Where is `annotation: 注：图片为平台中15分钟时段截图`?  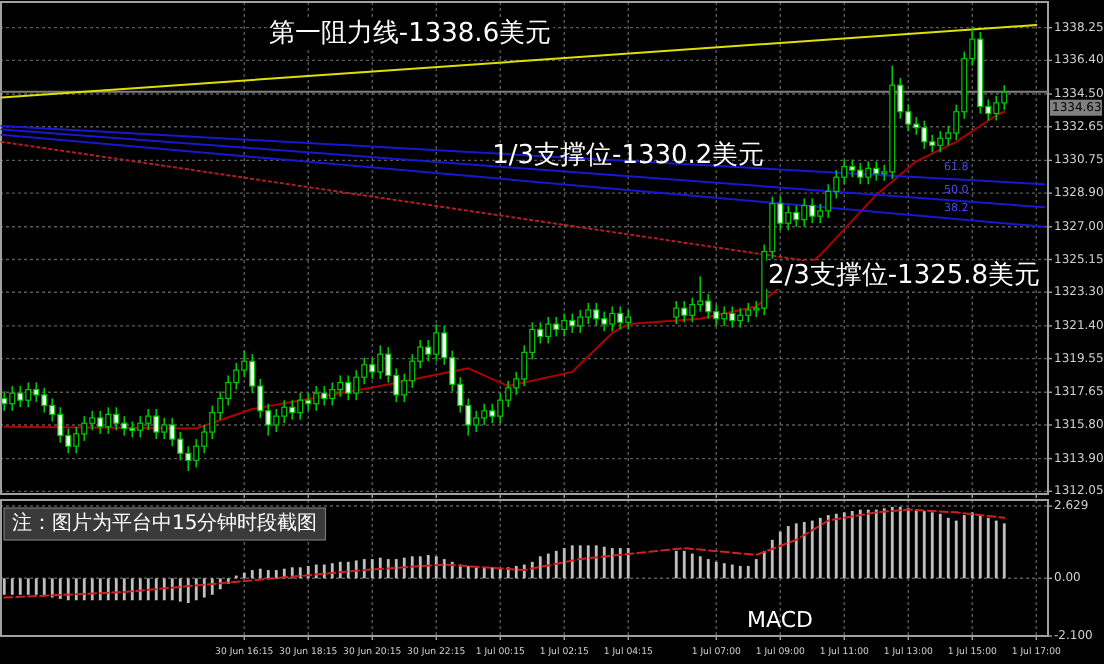 annotation: 注：图片为平台中15分钟时段截图 is located at coordinates (165, 523).